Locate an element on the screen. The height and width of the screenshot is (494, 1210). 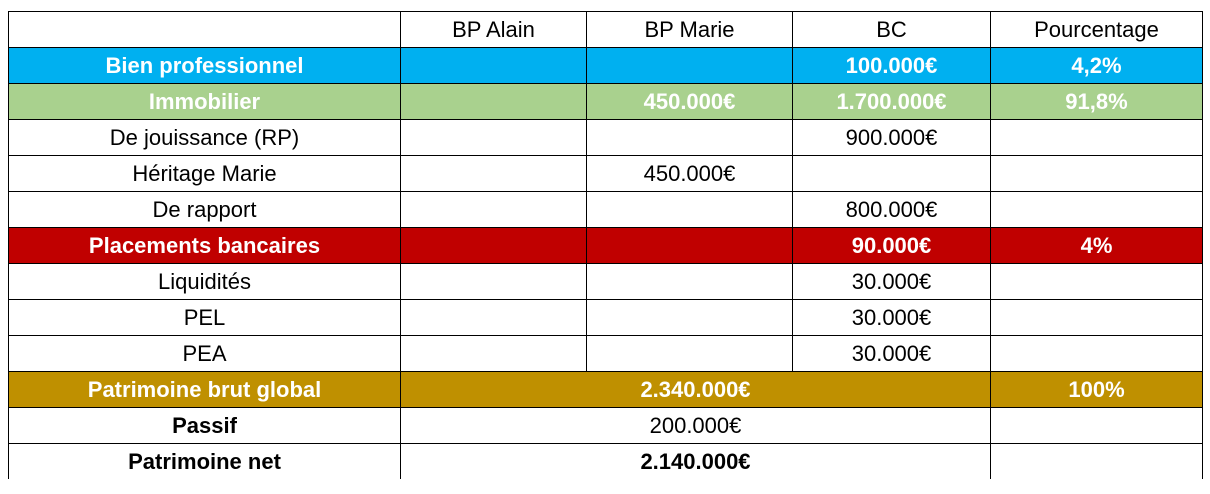
row-passif: Passif 200.000€ is located at coordinates (605, 425).